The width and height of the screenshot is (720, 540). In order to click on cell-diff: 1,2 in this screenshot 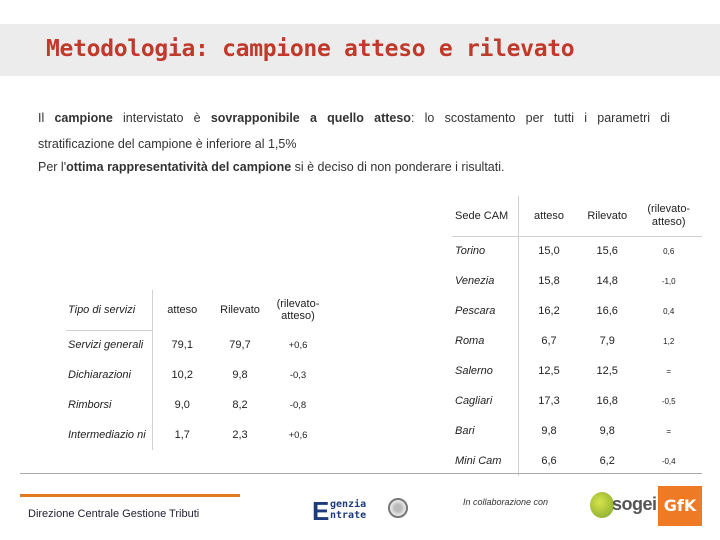, I will do `click(669, 341)`.